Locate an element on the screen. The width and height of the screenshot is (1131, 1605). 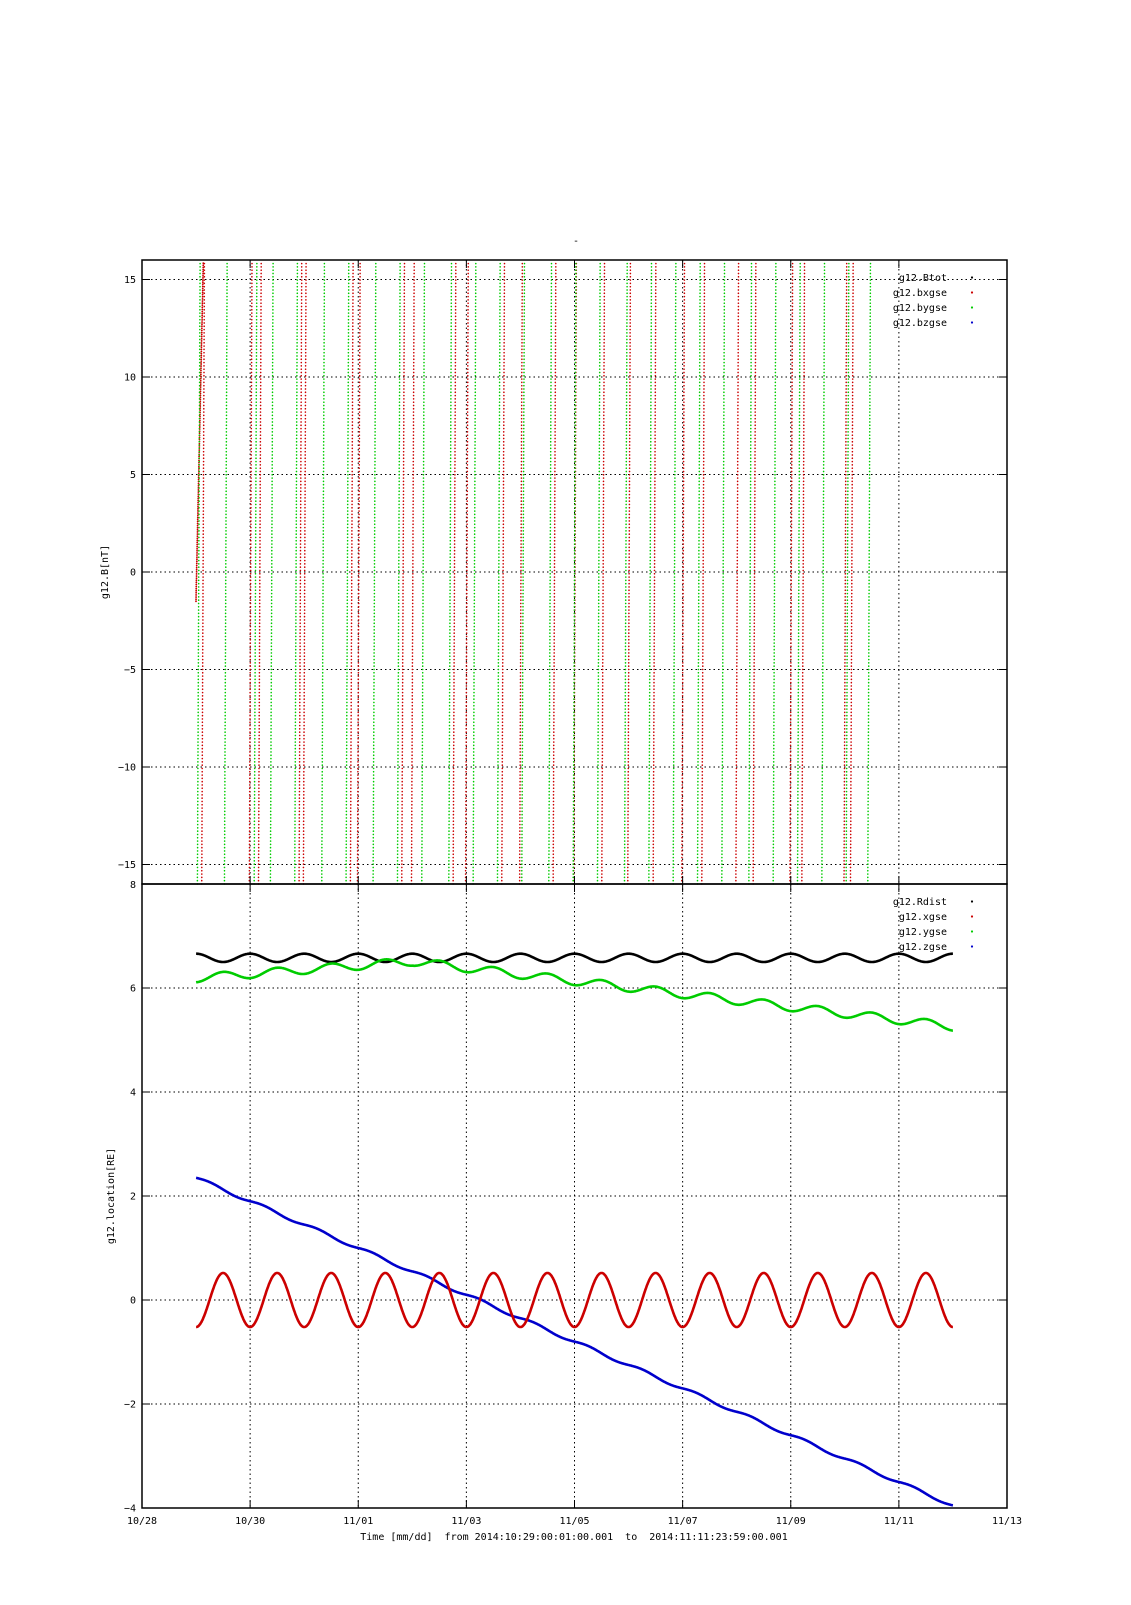
x-tick-label: 10/28 is located at coordinates (142, 1521).